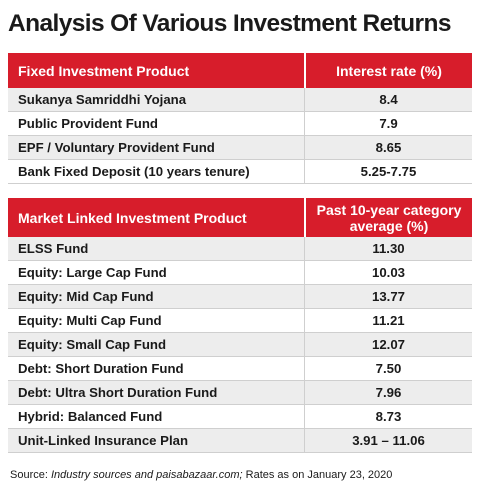 The height and width of the screenshot is (485, 480). I want to click on product-name-cell: Equity: Mid Cap Fund, so click(156, 297).